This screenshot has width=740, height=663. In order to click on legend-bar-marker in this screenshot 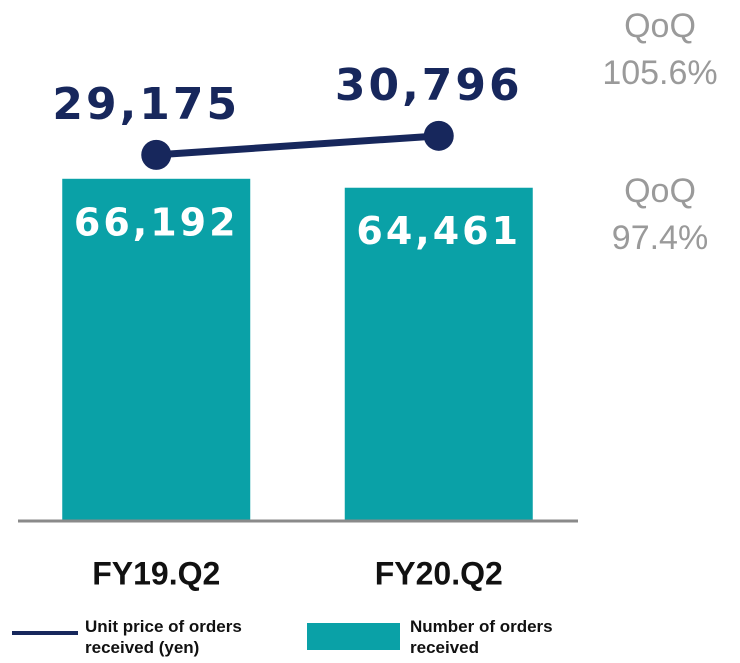, I will do `click(353, 636)`.